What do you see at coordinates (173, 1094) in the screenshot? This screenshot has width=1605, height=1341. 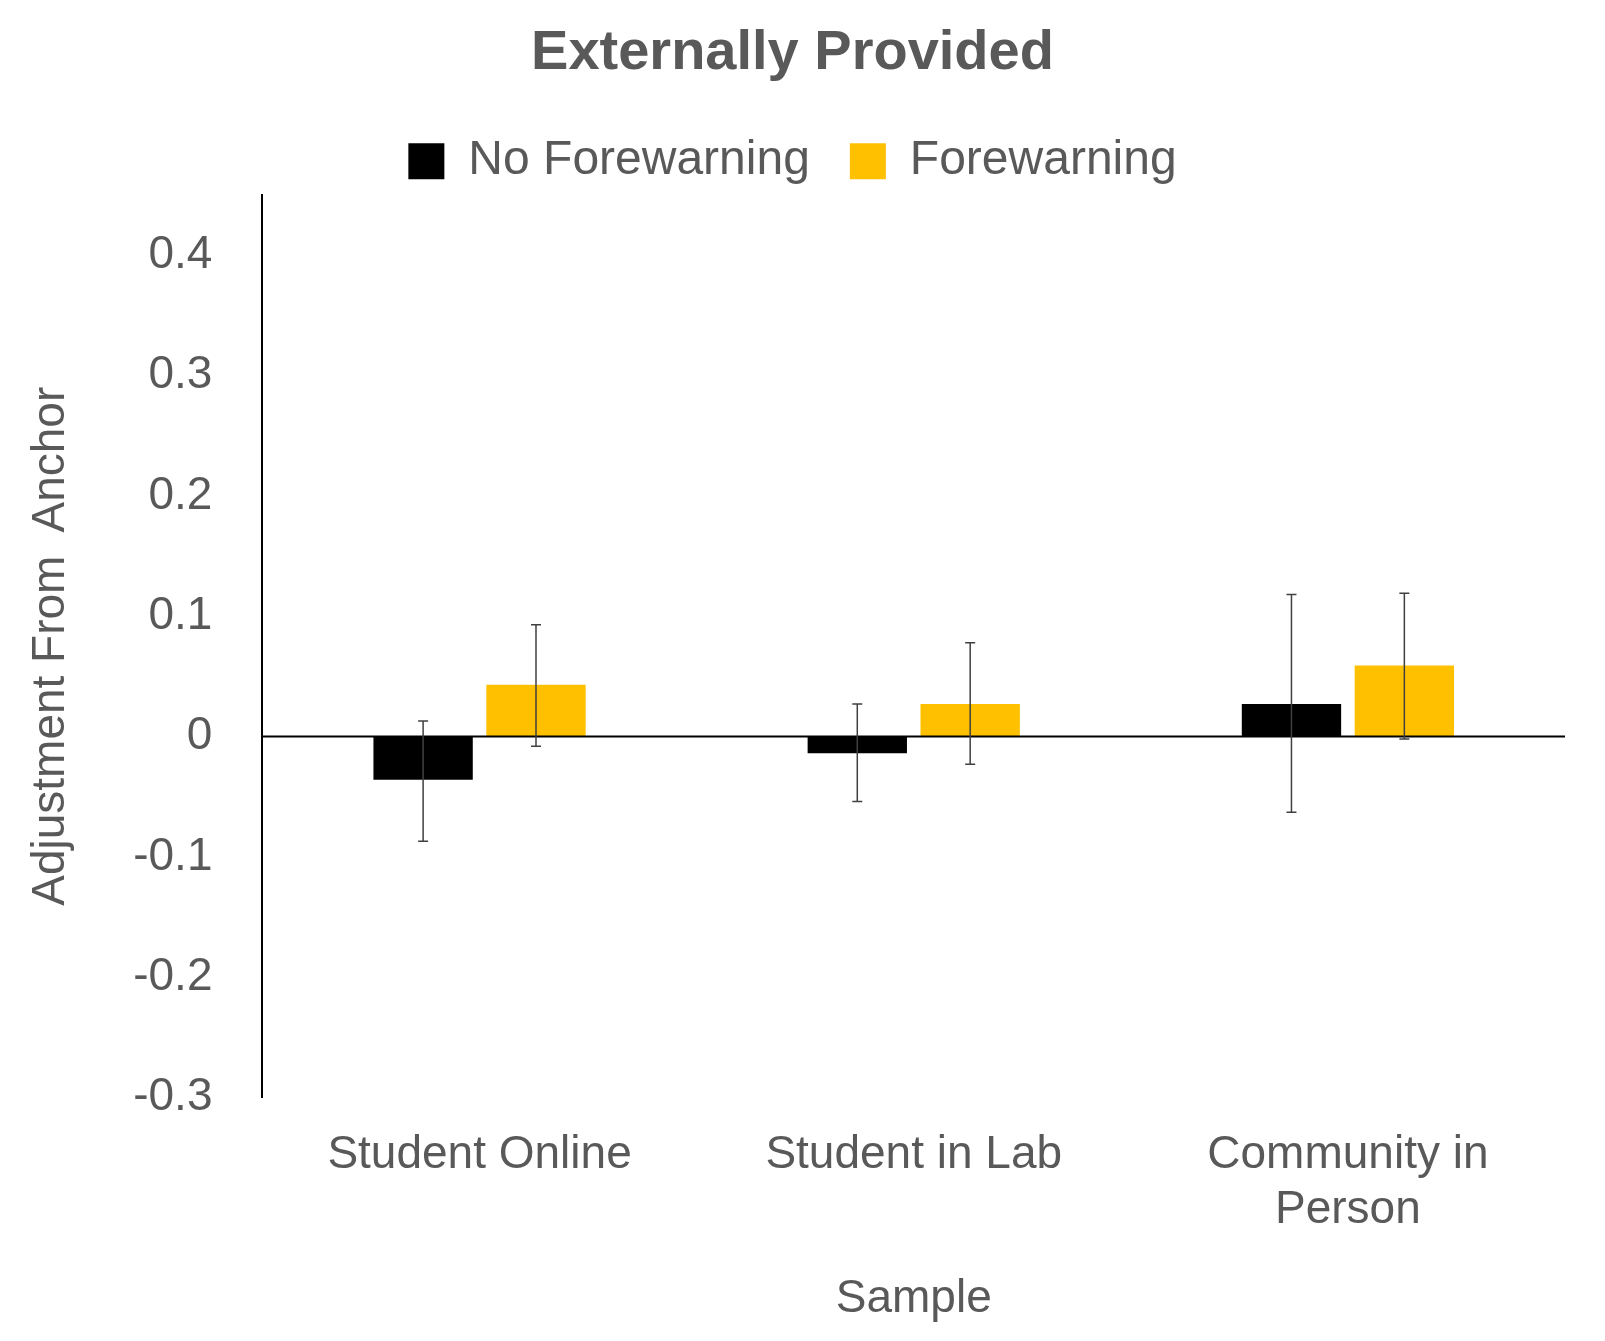 I see `y-tick-label: -0.3` at bounding box center [173, 1094].